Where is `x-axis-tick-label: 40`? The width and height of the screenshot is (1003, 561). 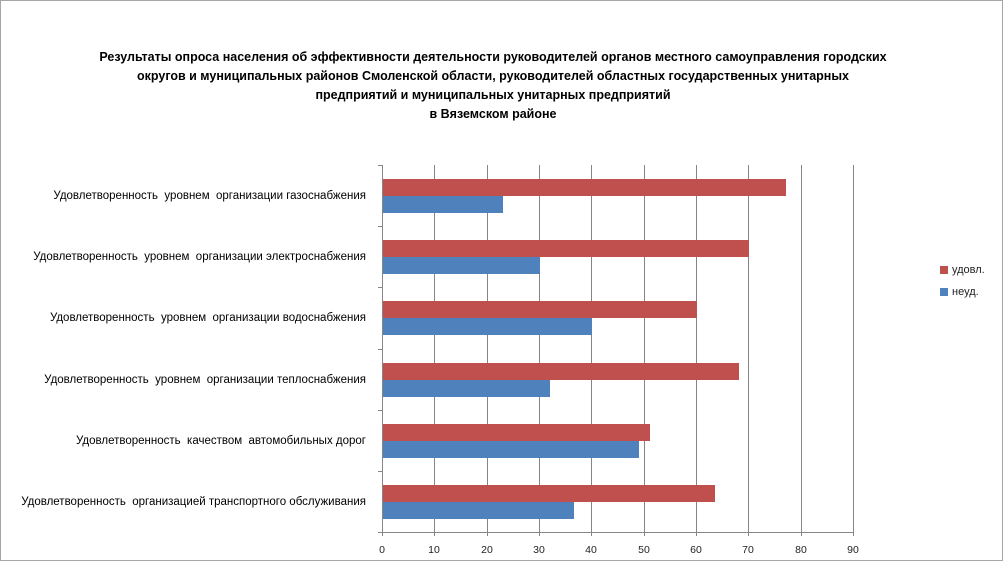 x-axis-tick-label: 40 is located at coordinates (591, 550).